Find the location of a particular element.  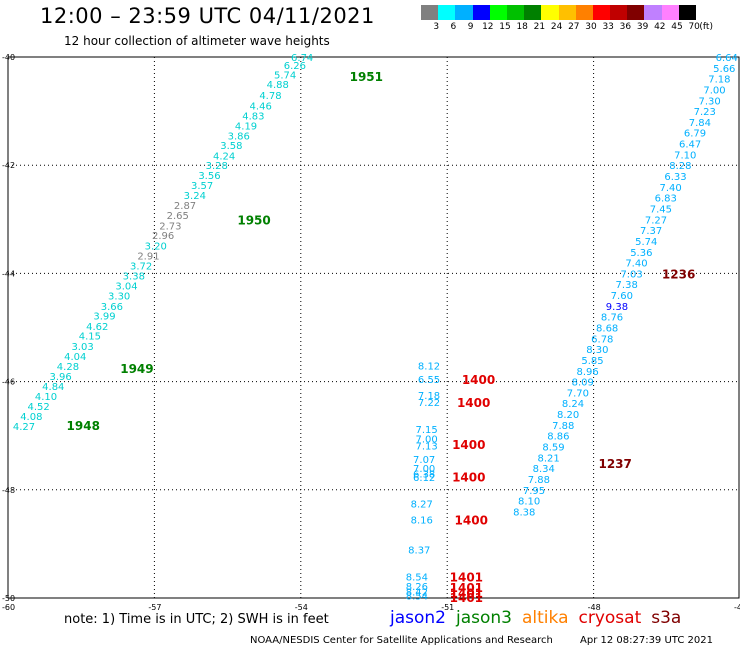

scale-label: 9 is located at coordinates (470, 27).